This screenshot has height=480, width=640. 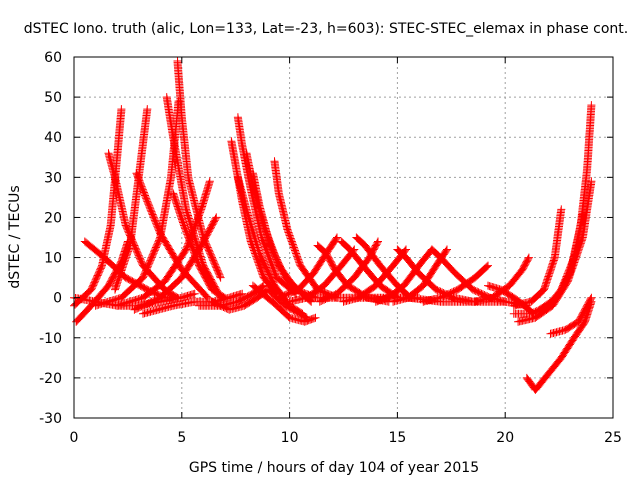 What do you see at coordinates (50, 339) in the screenshot?
I see `y-tick-label: -10` at bounding box center [50, 339].